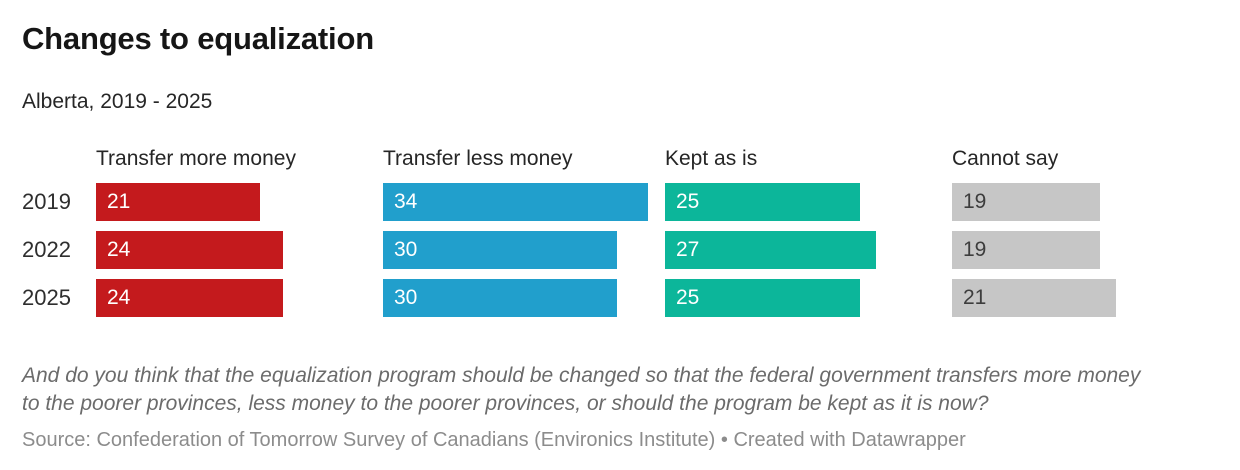 Image resolution: width=1240 pixels, height=470 pixels. What do you see at coordinates (190, 250) in the screenshot?
I see `bar-2022-series-1: 24` at bounding box center [190, 250].